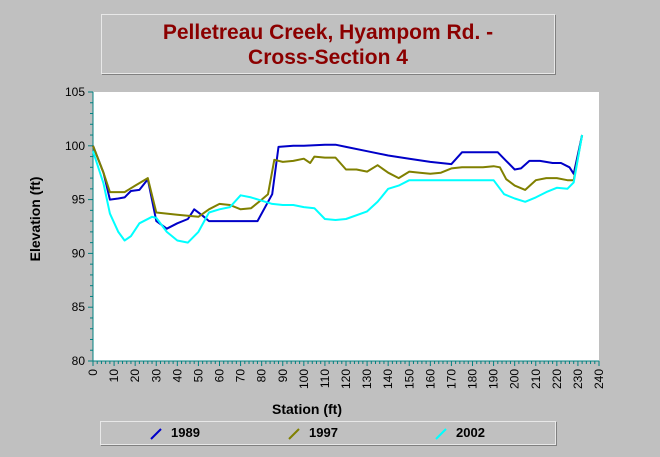  I want to click on x-tick-label: 30, so click(156, 376).